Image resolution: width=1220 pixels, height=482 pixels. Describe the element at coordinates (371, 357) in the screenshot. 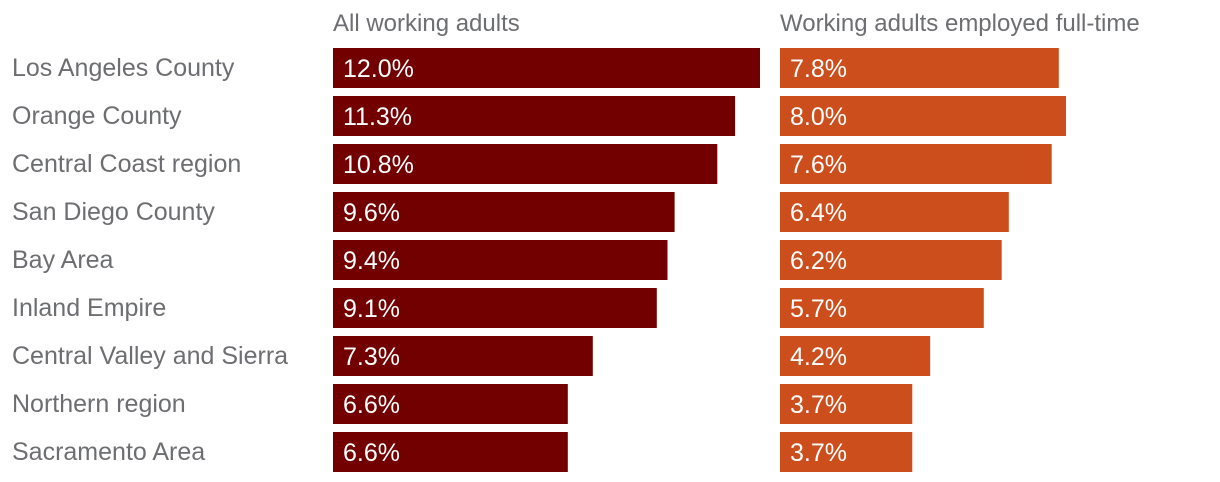

I see `bar-value-label-all-central-valley-and-sierra: 7.3%` at that location.